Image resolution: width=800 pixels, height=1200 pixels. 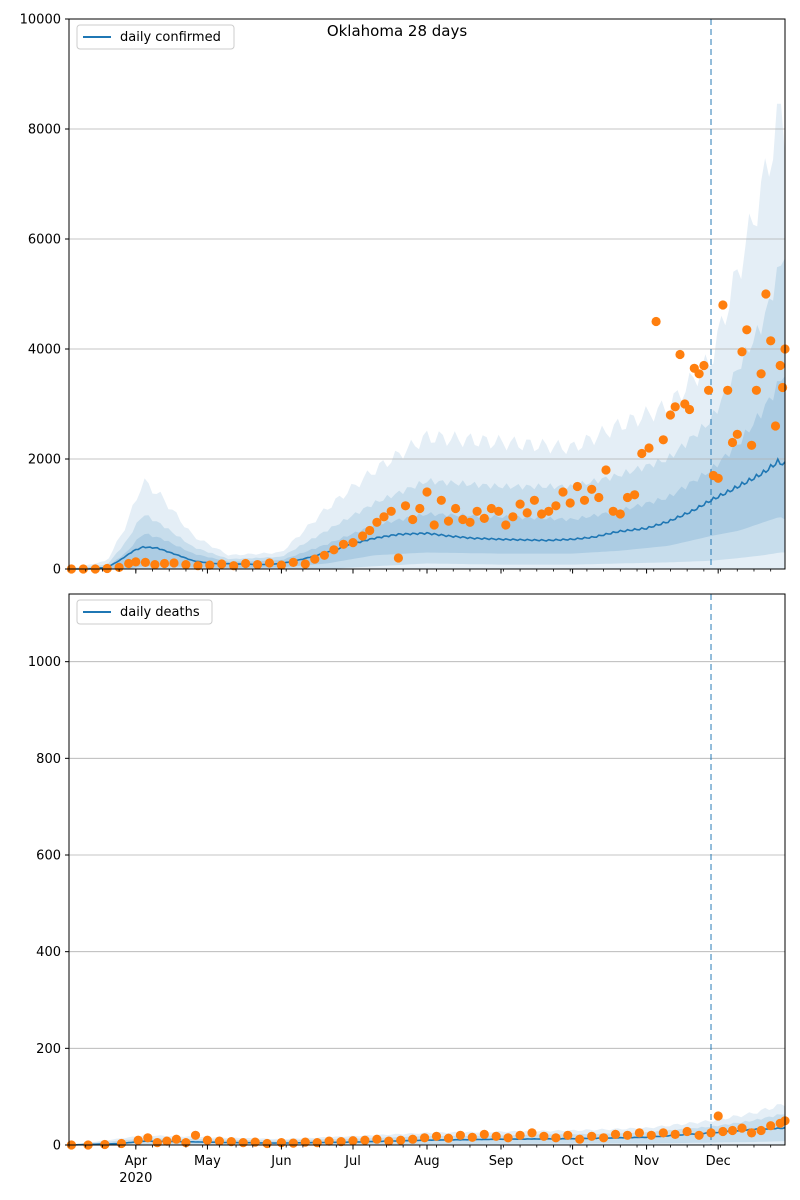 What do you see at coordinates (397, 31) in the screenshot?
I see `chart-title: Oklahoma 28 days` at bounding box center [397, 31].